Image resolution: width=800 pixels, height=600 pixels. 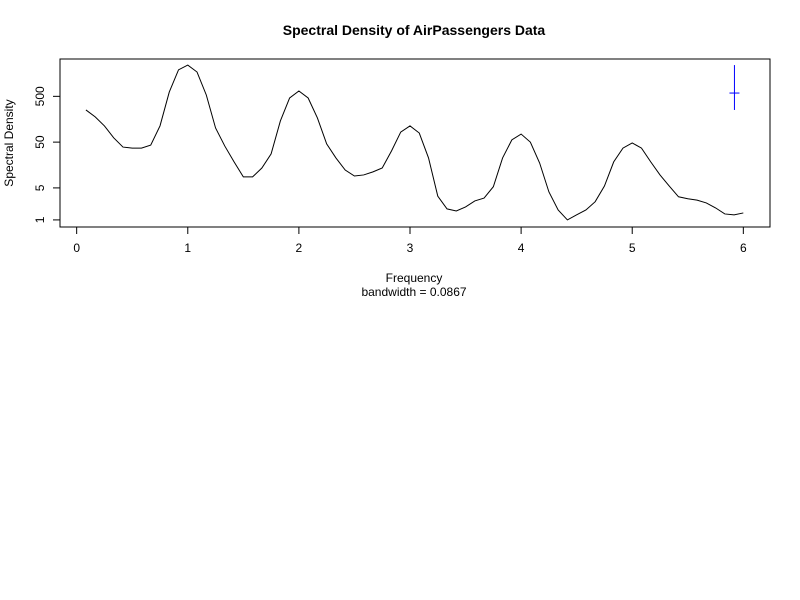 What do you see at coordinates (413, 292) in the screenshot?
I see `subtitle: bandwidth = 0.0867` at bounding box center [413, 292].